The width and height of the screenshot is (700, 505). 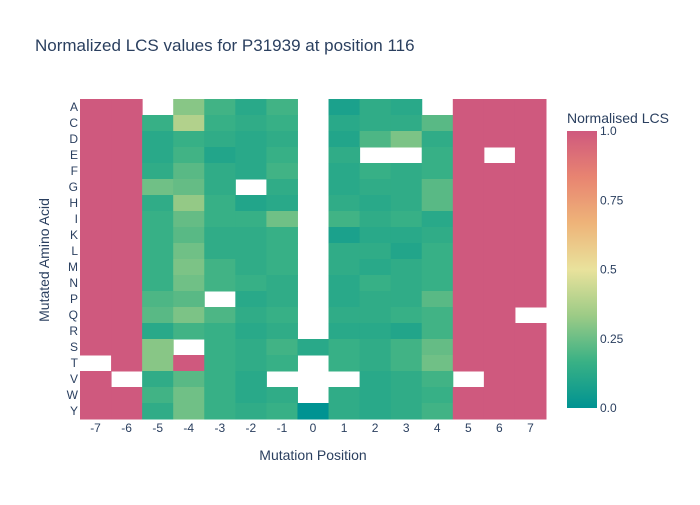 I want to click on heatmap-cell-L--1, so click(x=282, y=251).